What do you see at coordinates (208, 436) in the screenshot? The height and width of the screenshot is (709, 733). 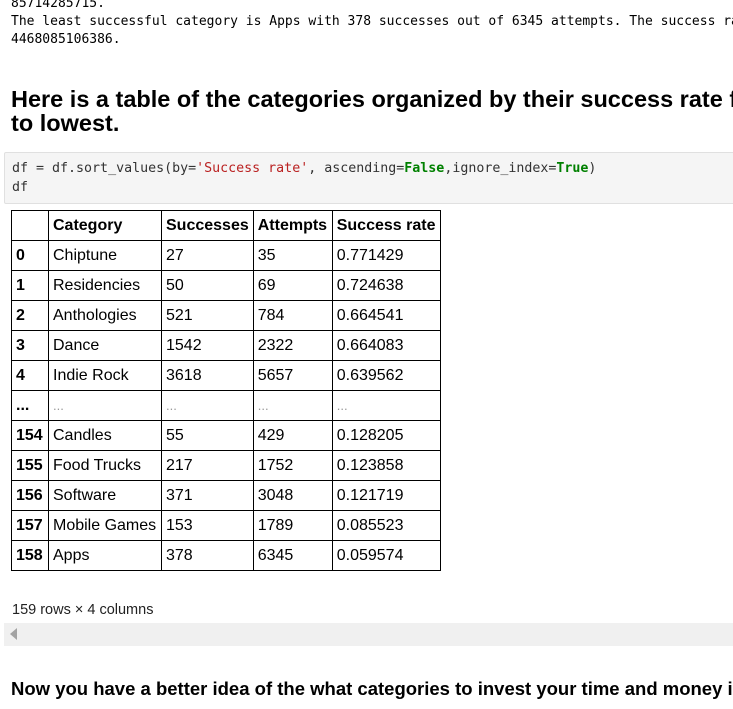 I see `cell-successes: 55` at bounding box center [208, 436].